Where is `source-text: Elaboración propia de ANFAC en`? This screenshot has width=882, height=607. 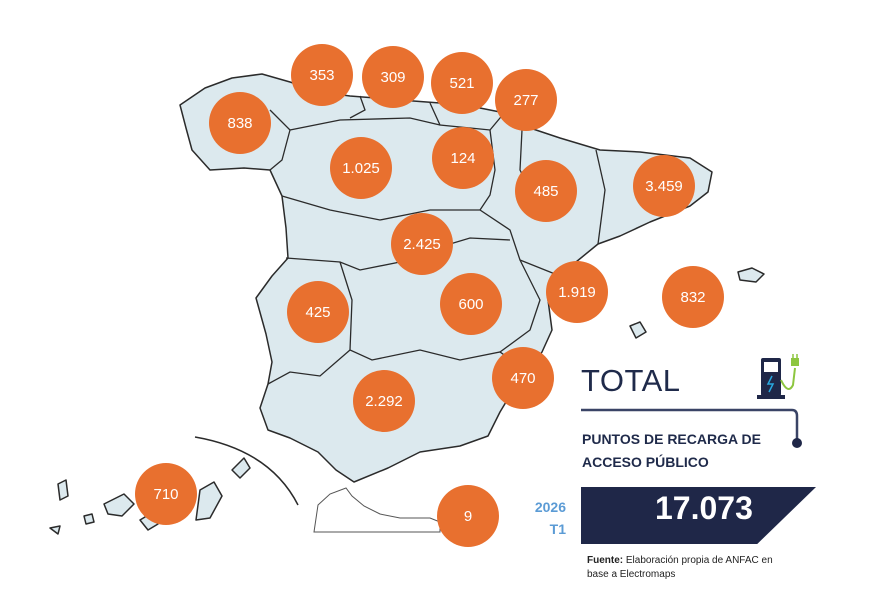
source-text: Elaboración propia de ANFAC en is located at coordinates (698, 560).